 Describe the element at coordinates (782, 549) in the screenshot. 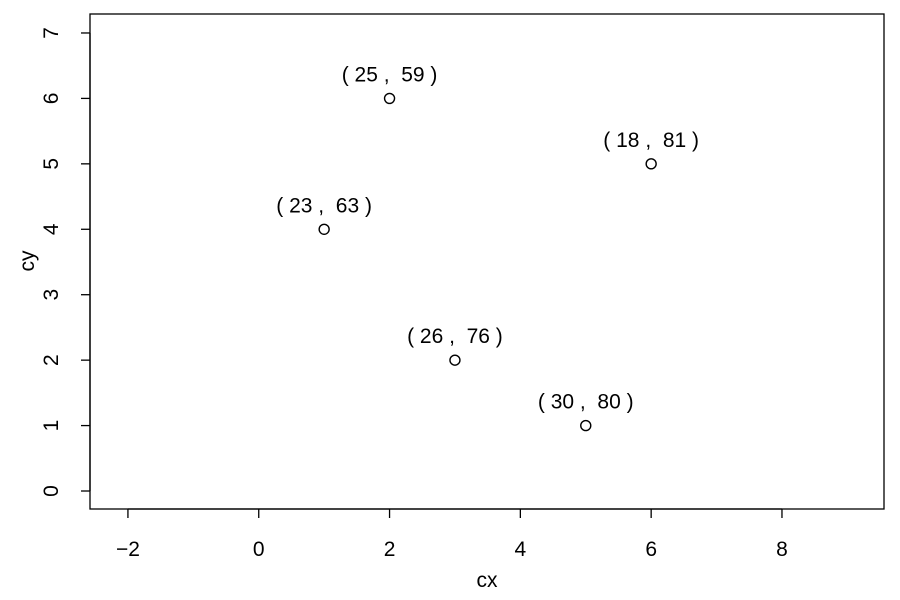

I see `x-tick-label: 8` at that location.